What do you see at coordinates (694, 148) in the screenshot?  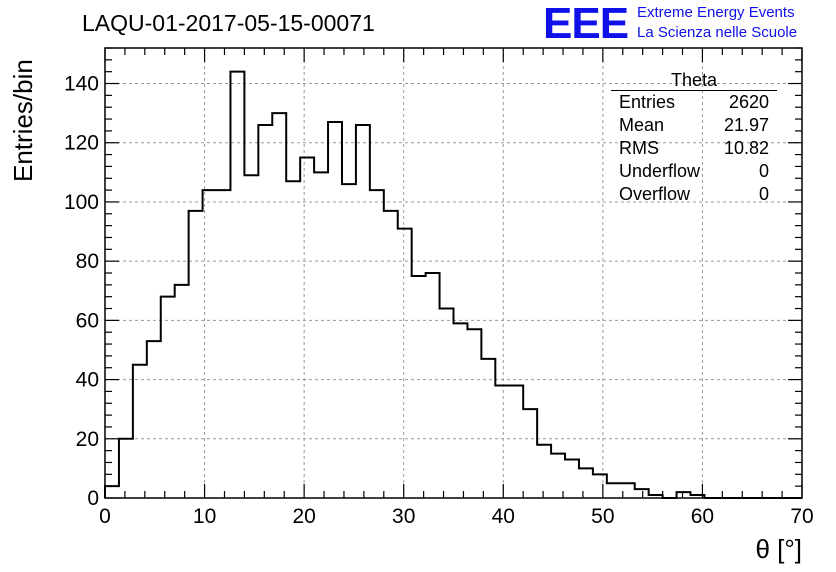 I see `stats-row-rms: RMS 10.82` at bounding box center [694, 148].